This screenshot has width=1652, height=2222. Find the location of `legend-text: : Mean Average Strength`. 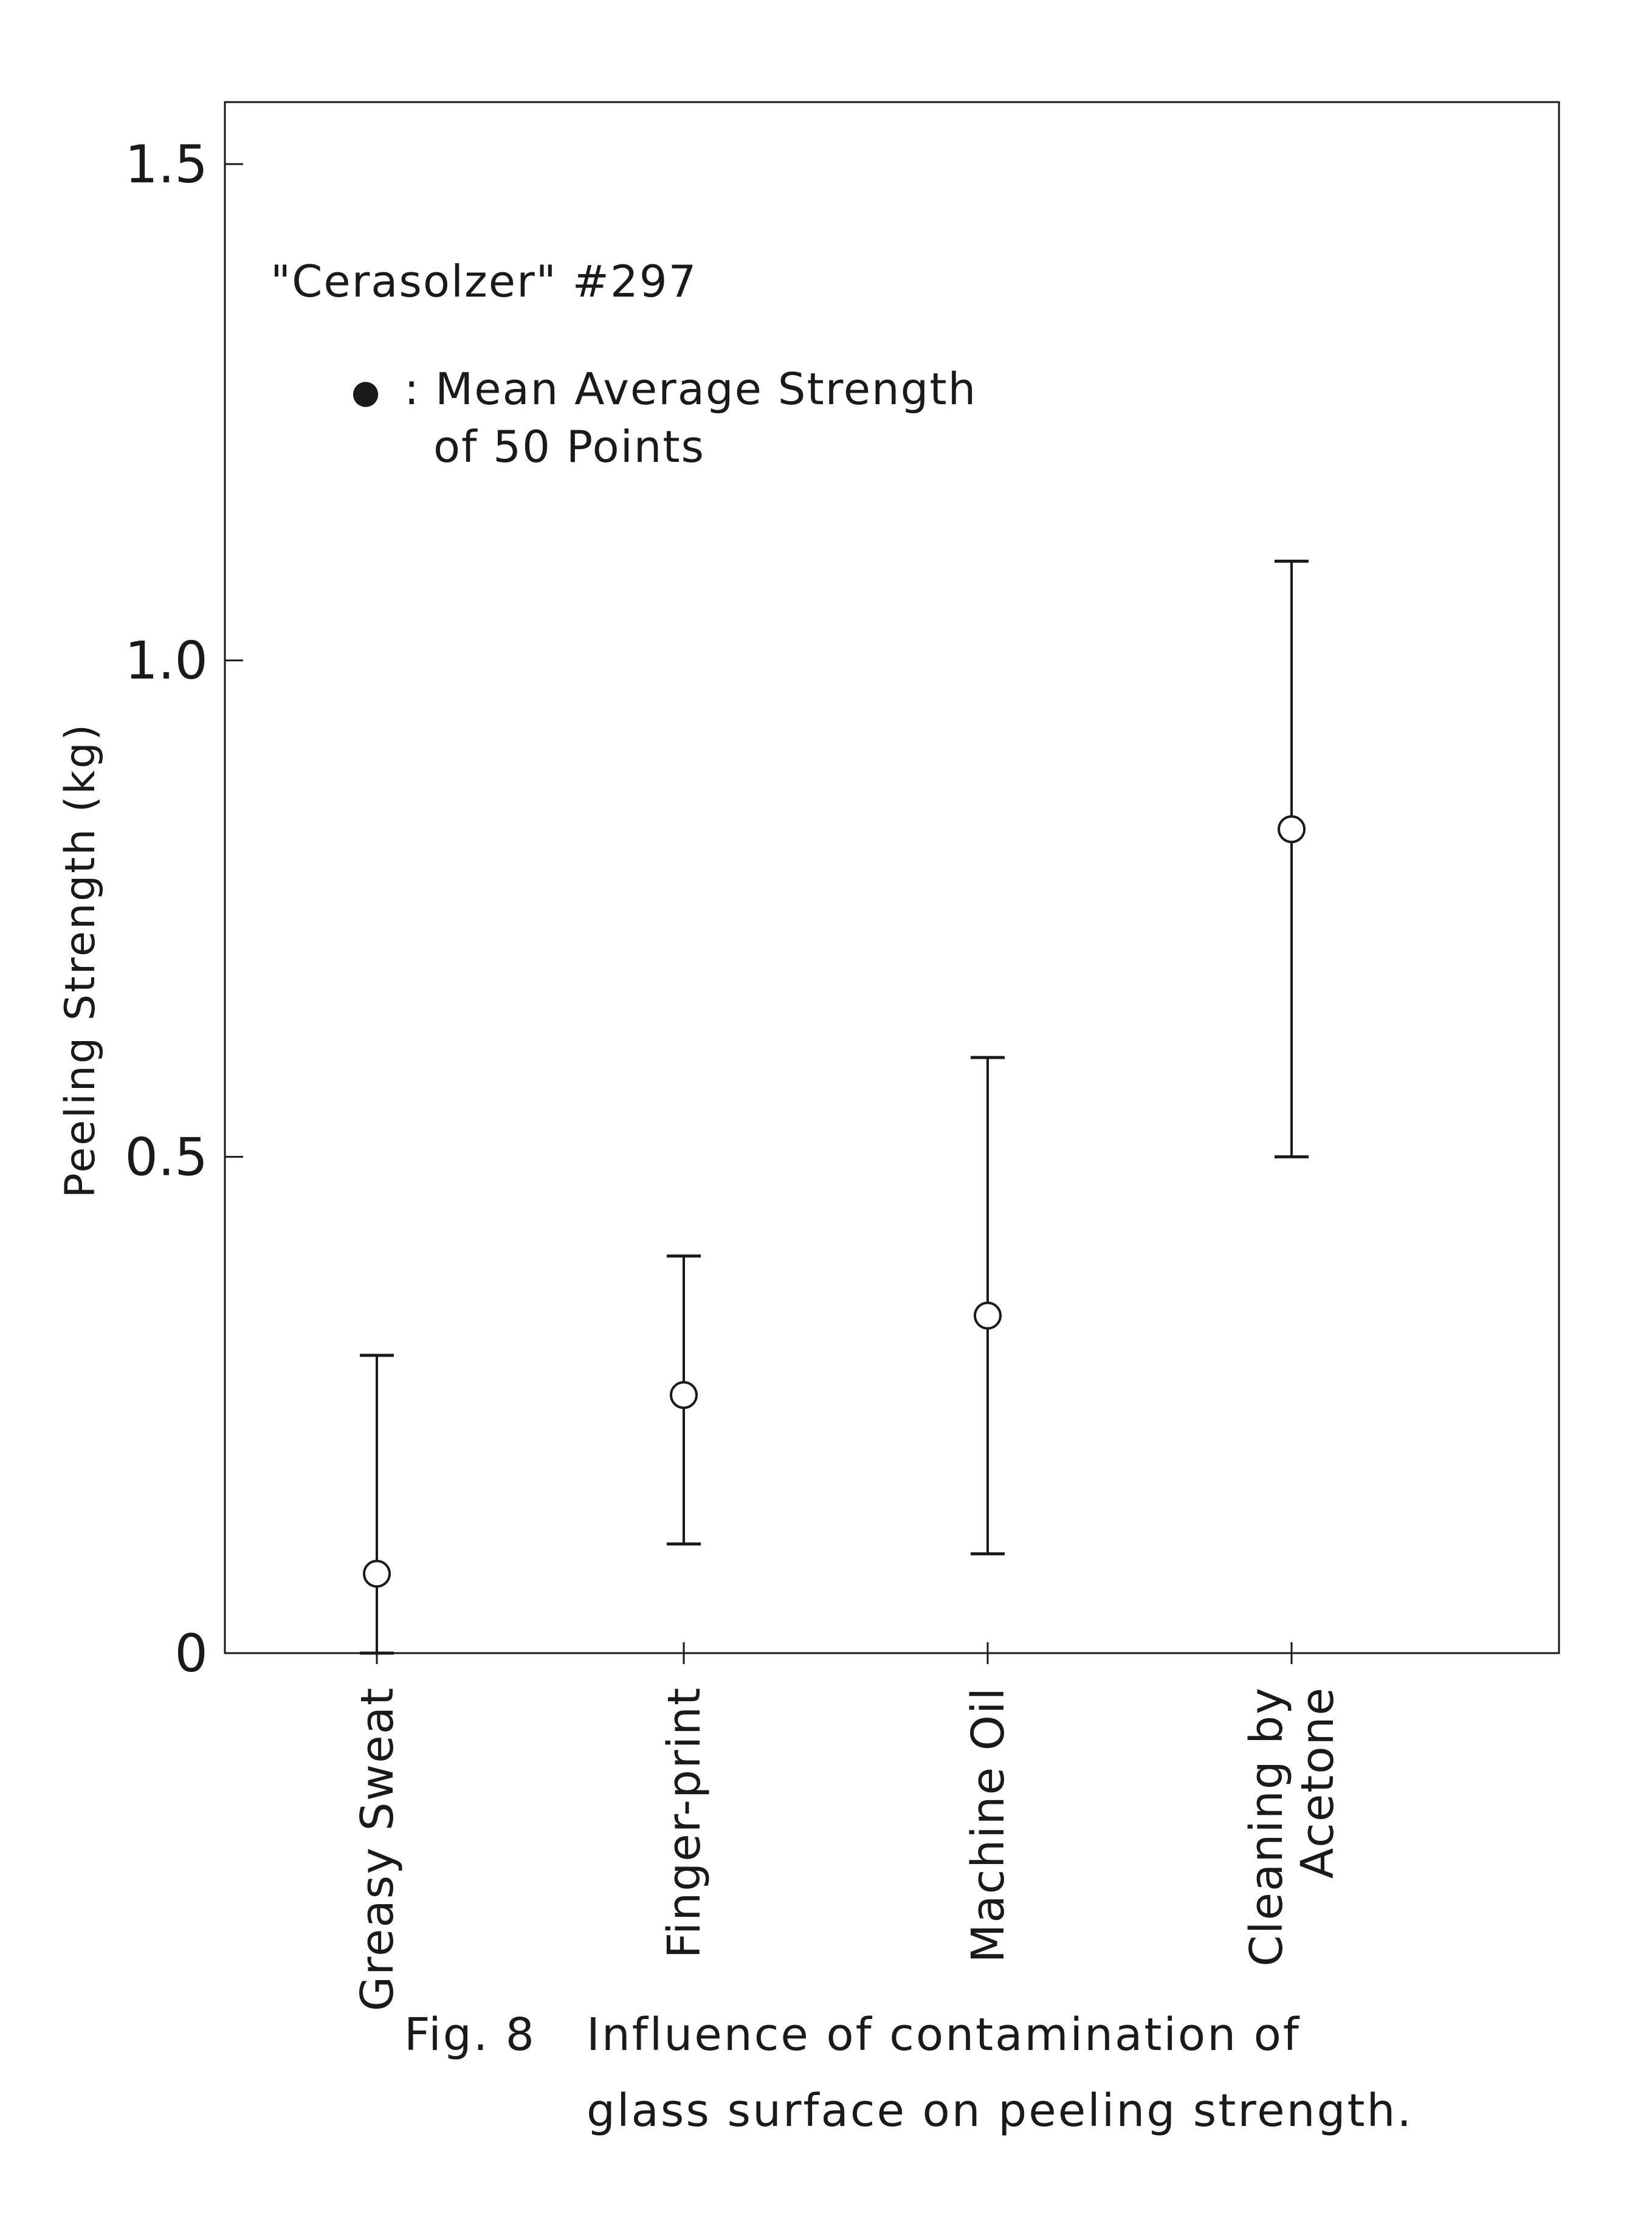

legend-text: : Mean Average Strength is located at coordinates (690, 388).